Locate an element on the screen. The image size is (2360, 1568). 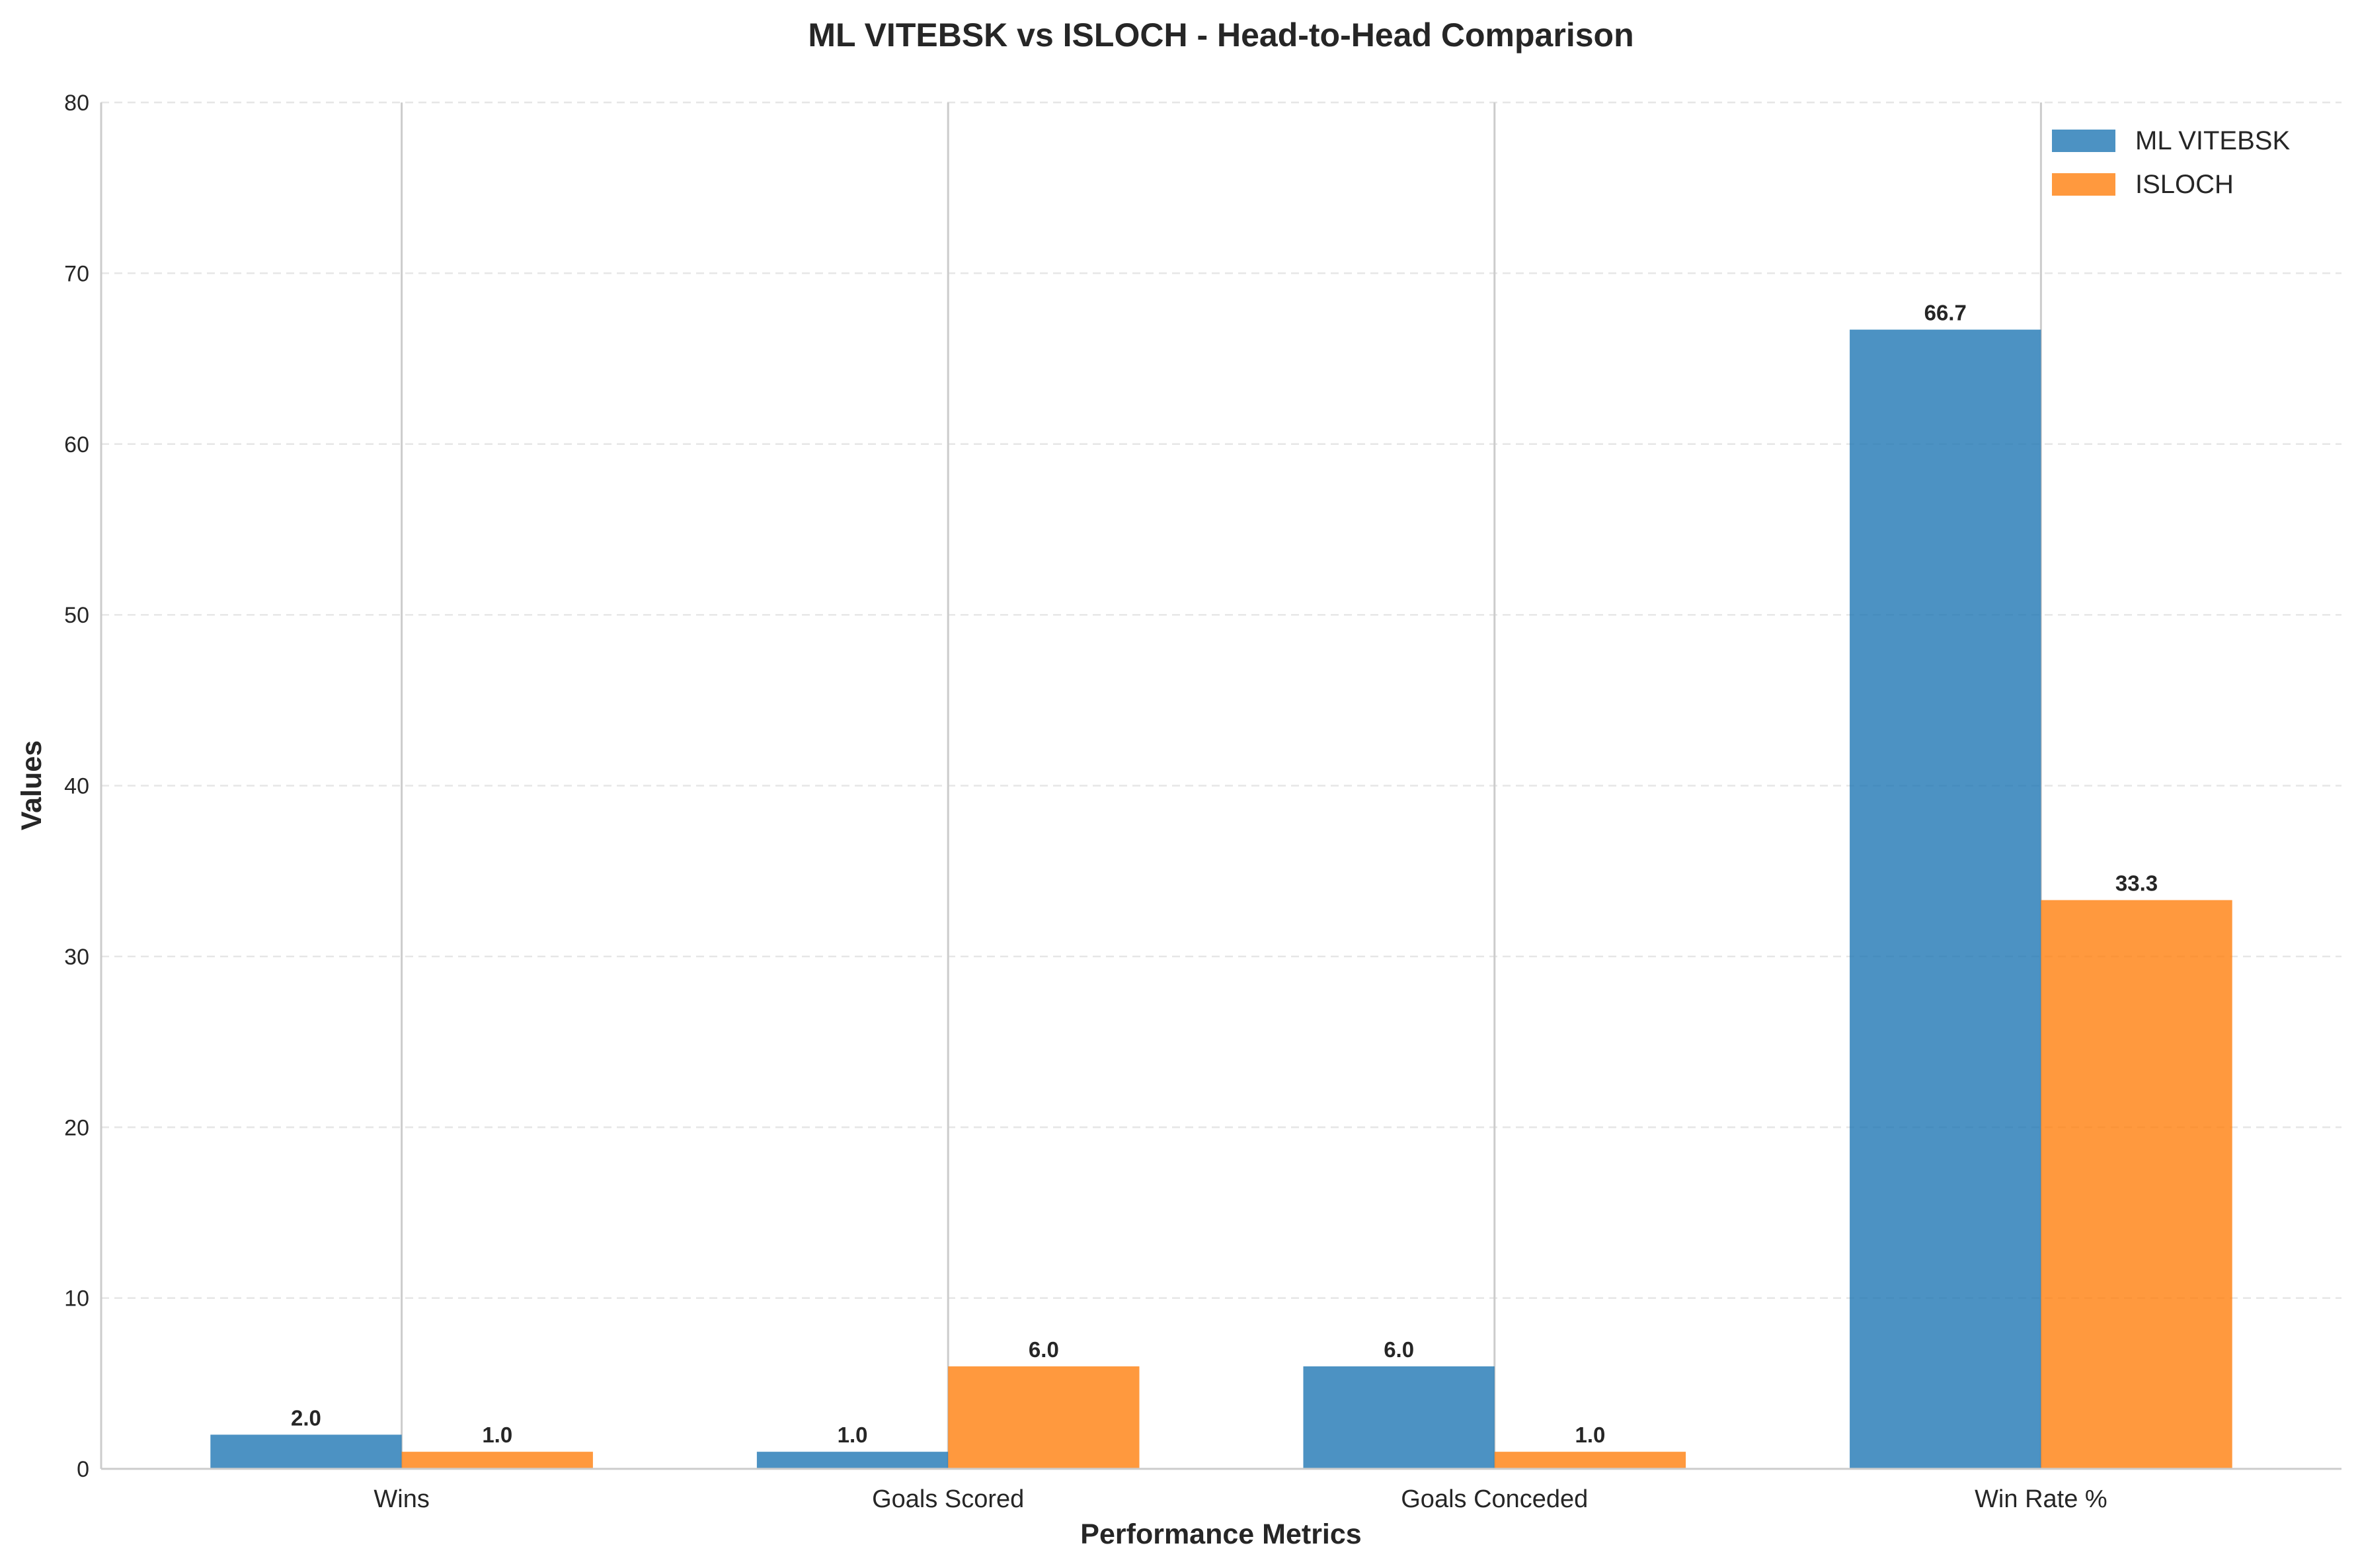
bar-value-label: 33.3 is located at coordinates (2136, 883).